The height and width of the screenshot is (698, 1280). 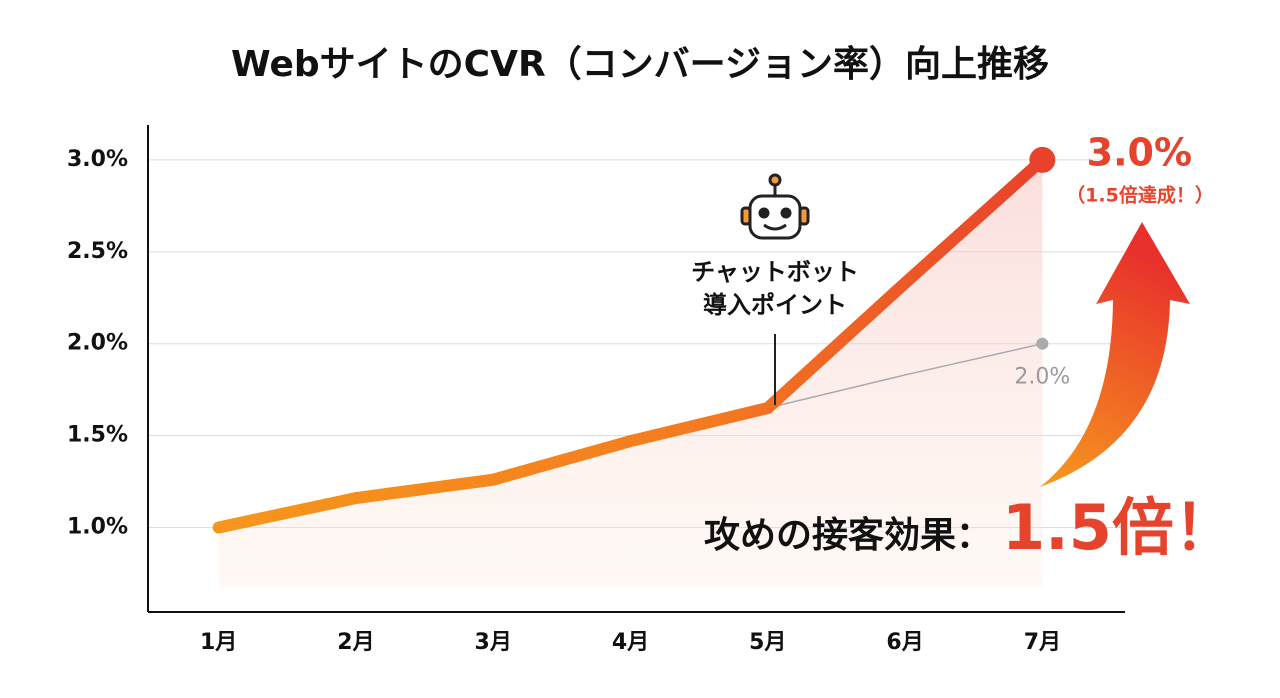 What do you see at coordinates (904, 642) in the screenshot?
I see `x-tick-label: 6月` at bounding box center [904, 642].